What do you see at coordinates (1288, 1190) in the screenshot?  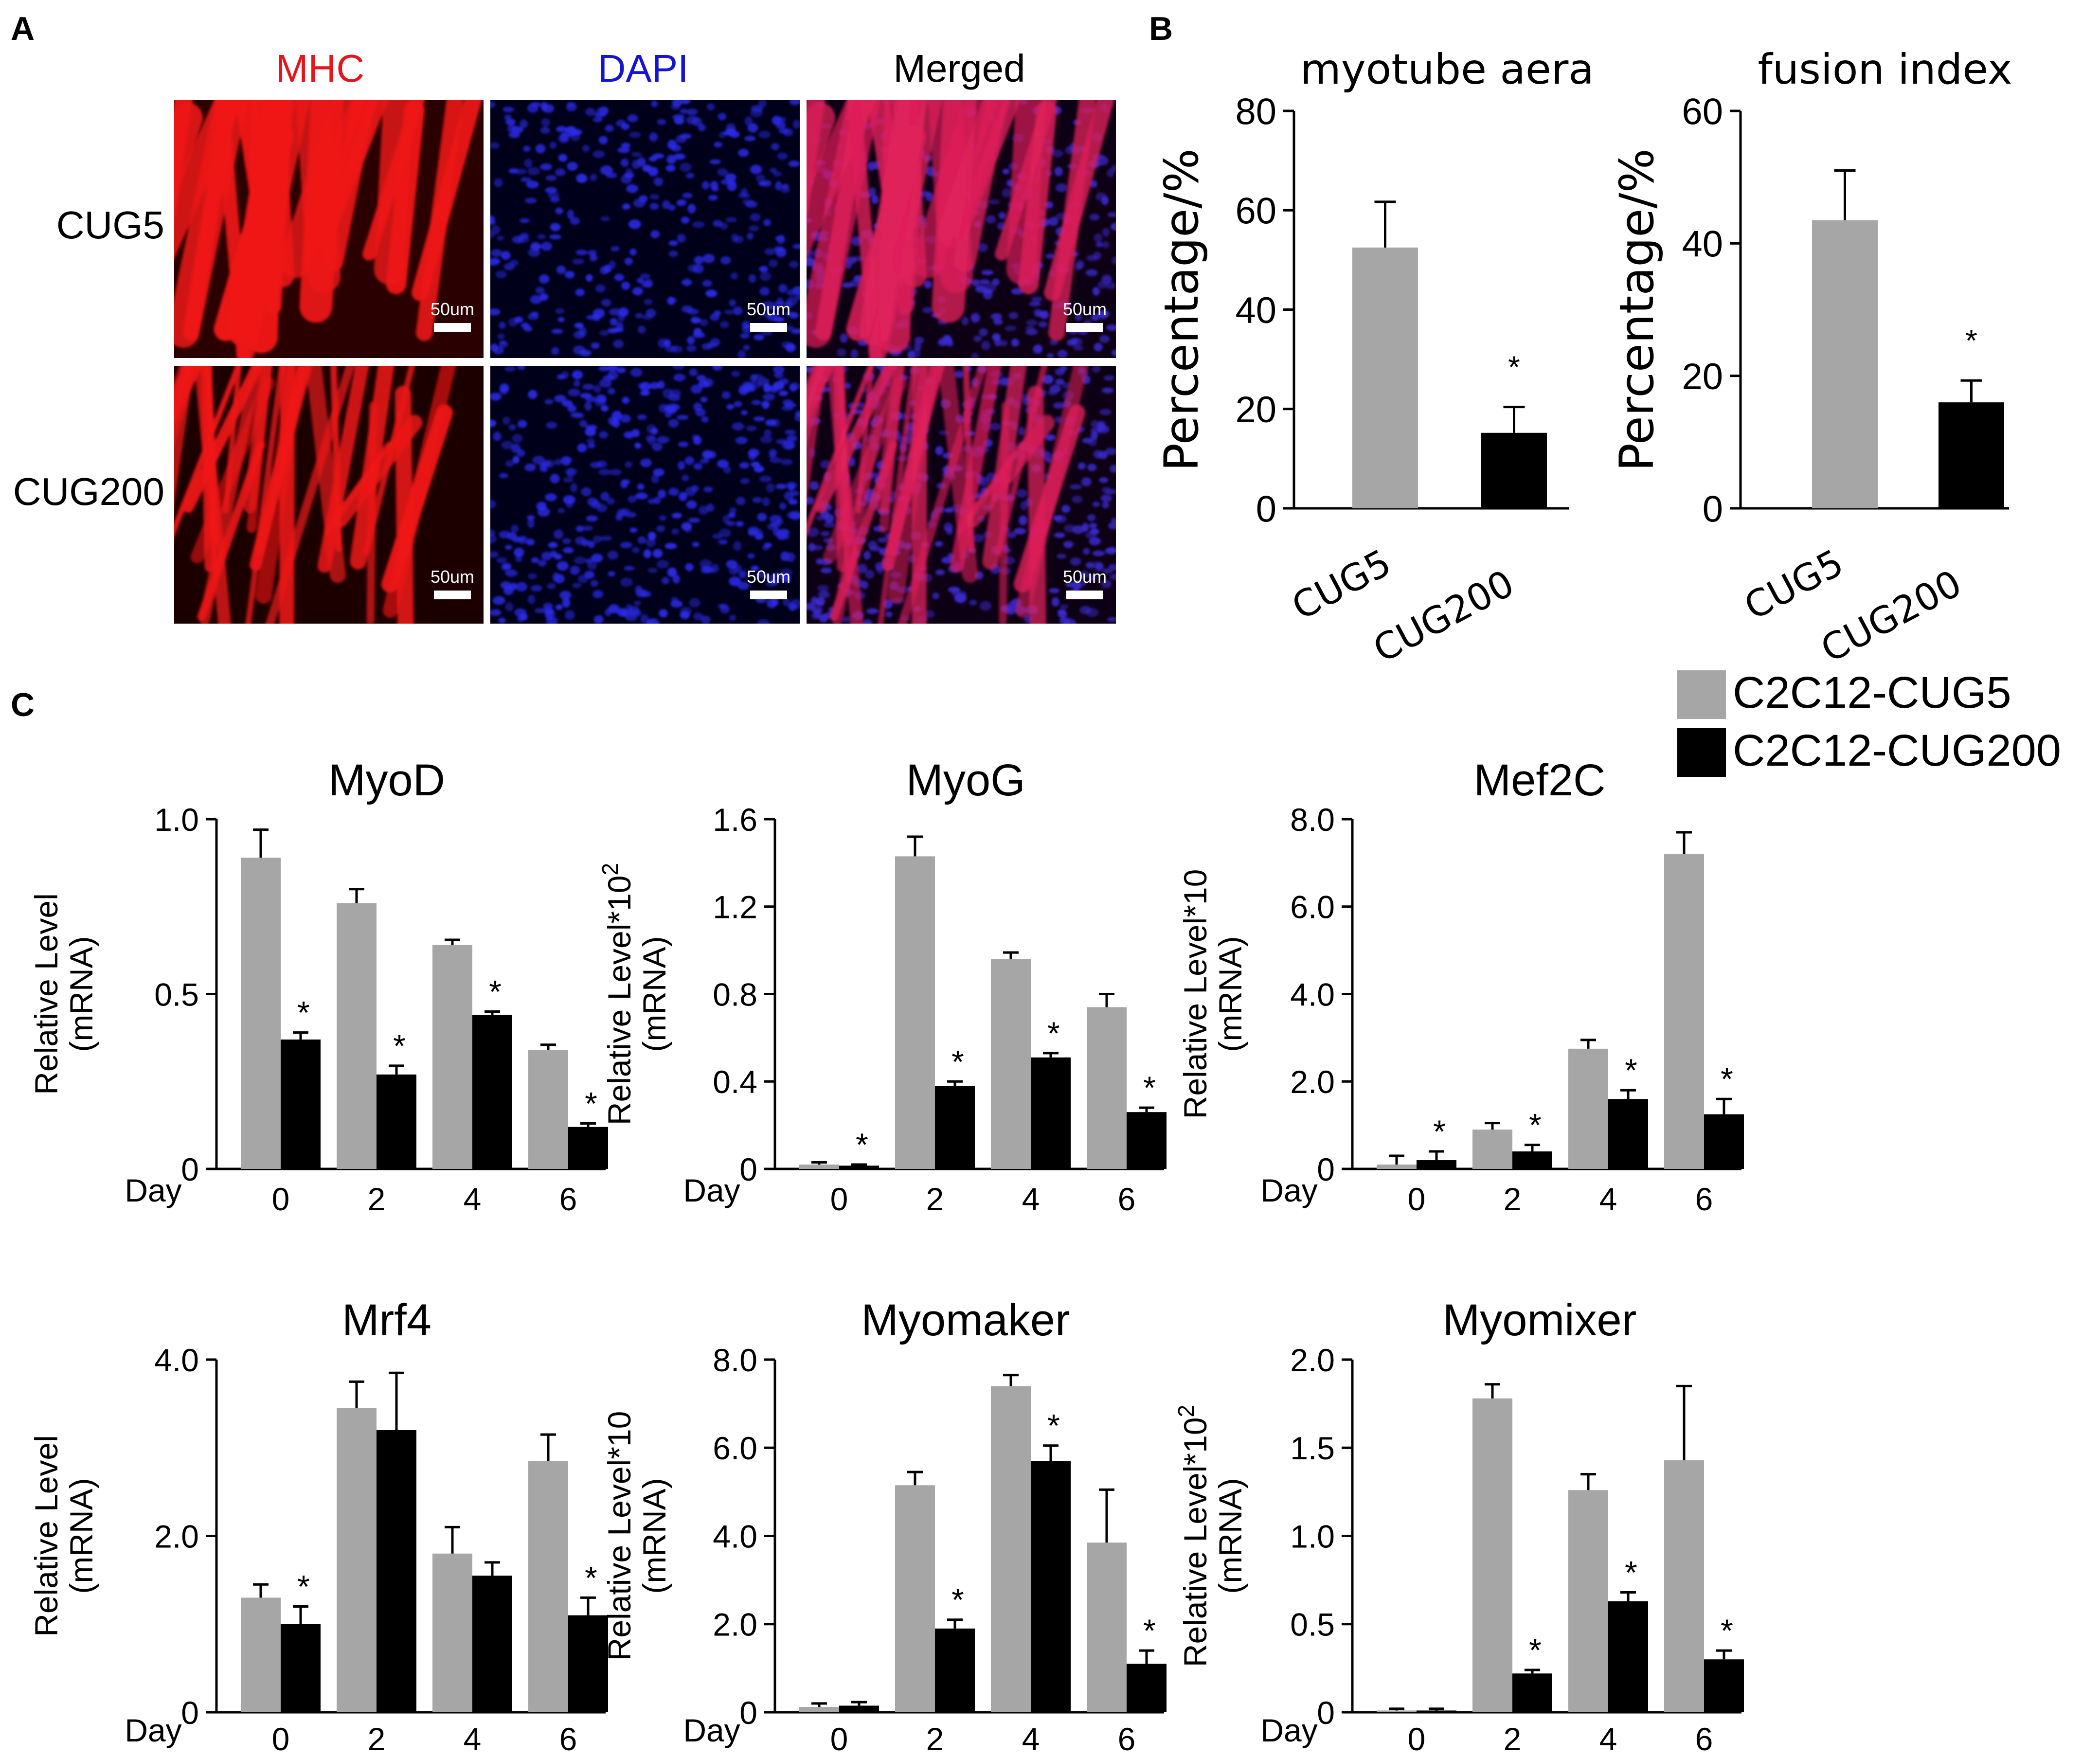 I see `panel-c-chart-mef2c-x-prefix: Day` at bounding box center [1288, 1190].